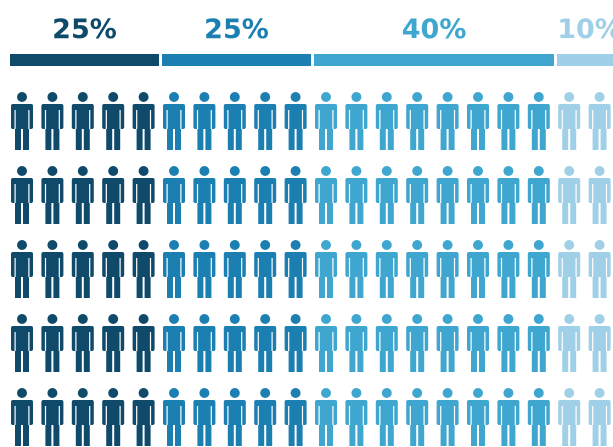  Describe the element at coordinates (356, 269) in the screenshot. I see `person-icon-s3-r3-c12` at that location.